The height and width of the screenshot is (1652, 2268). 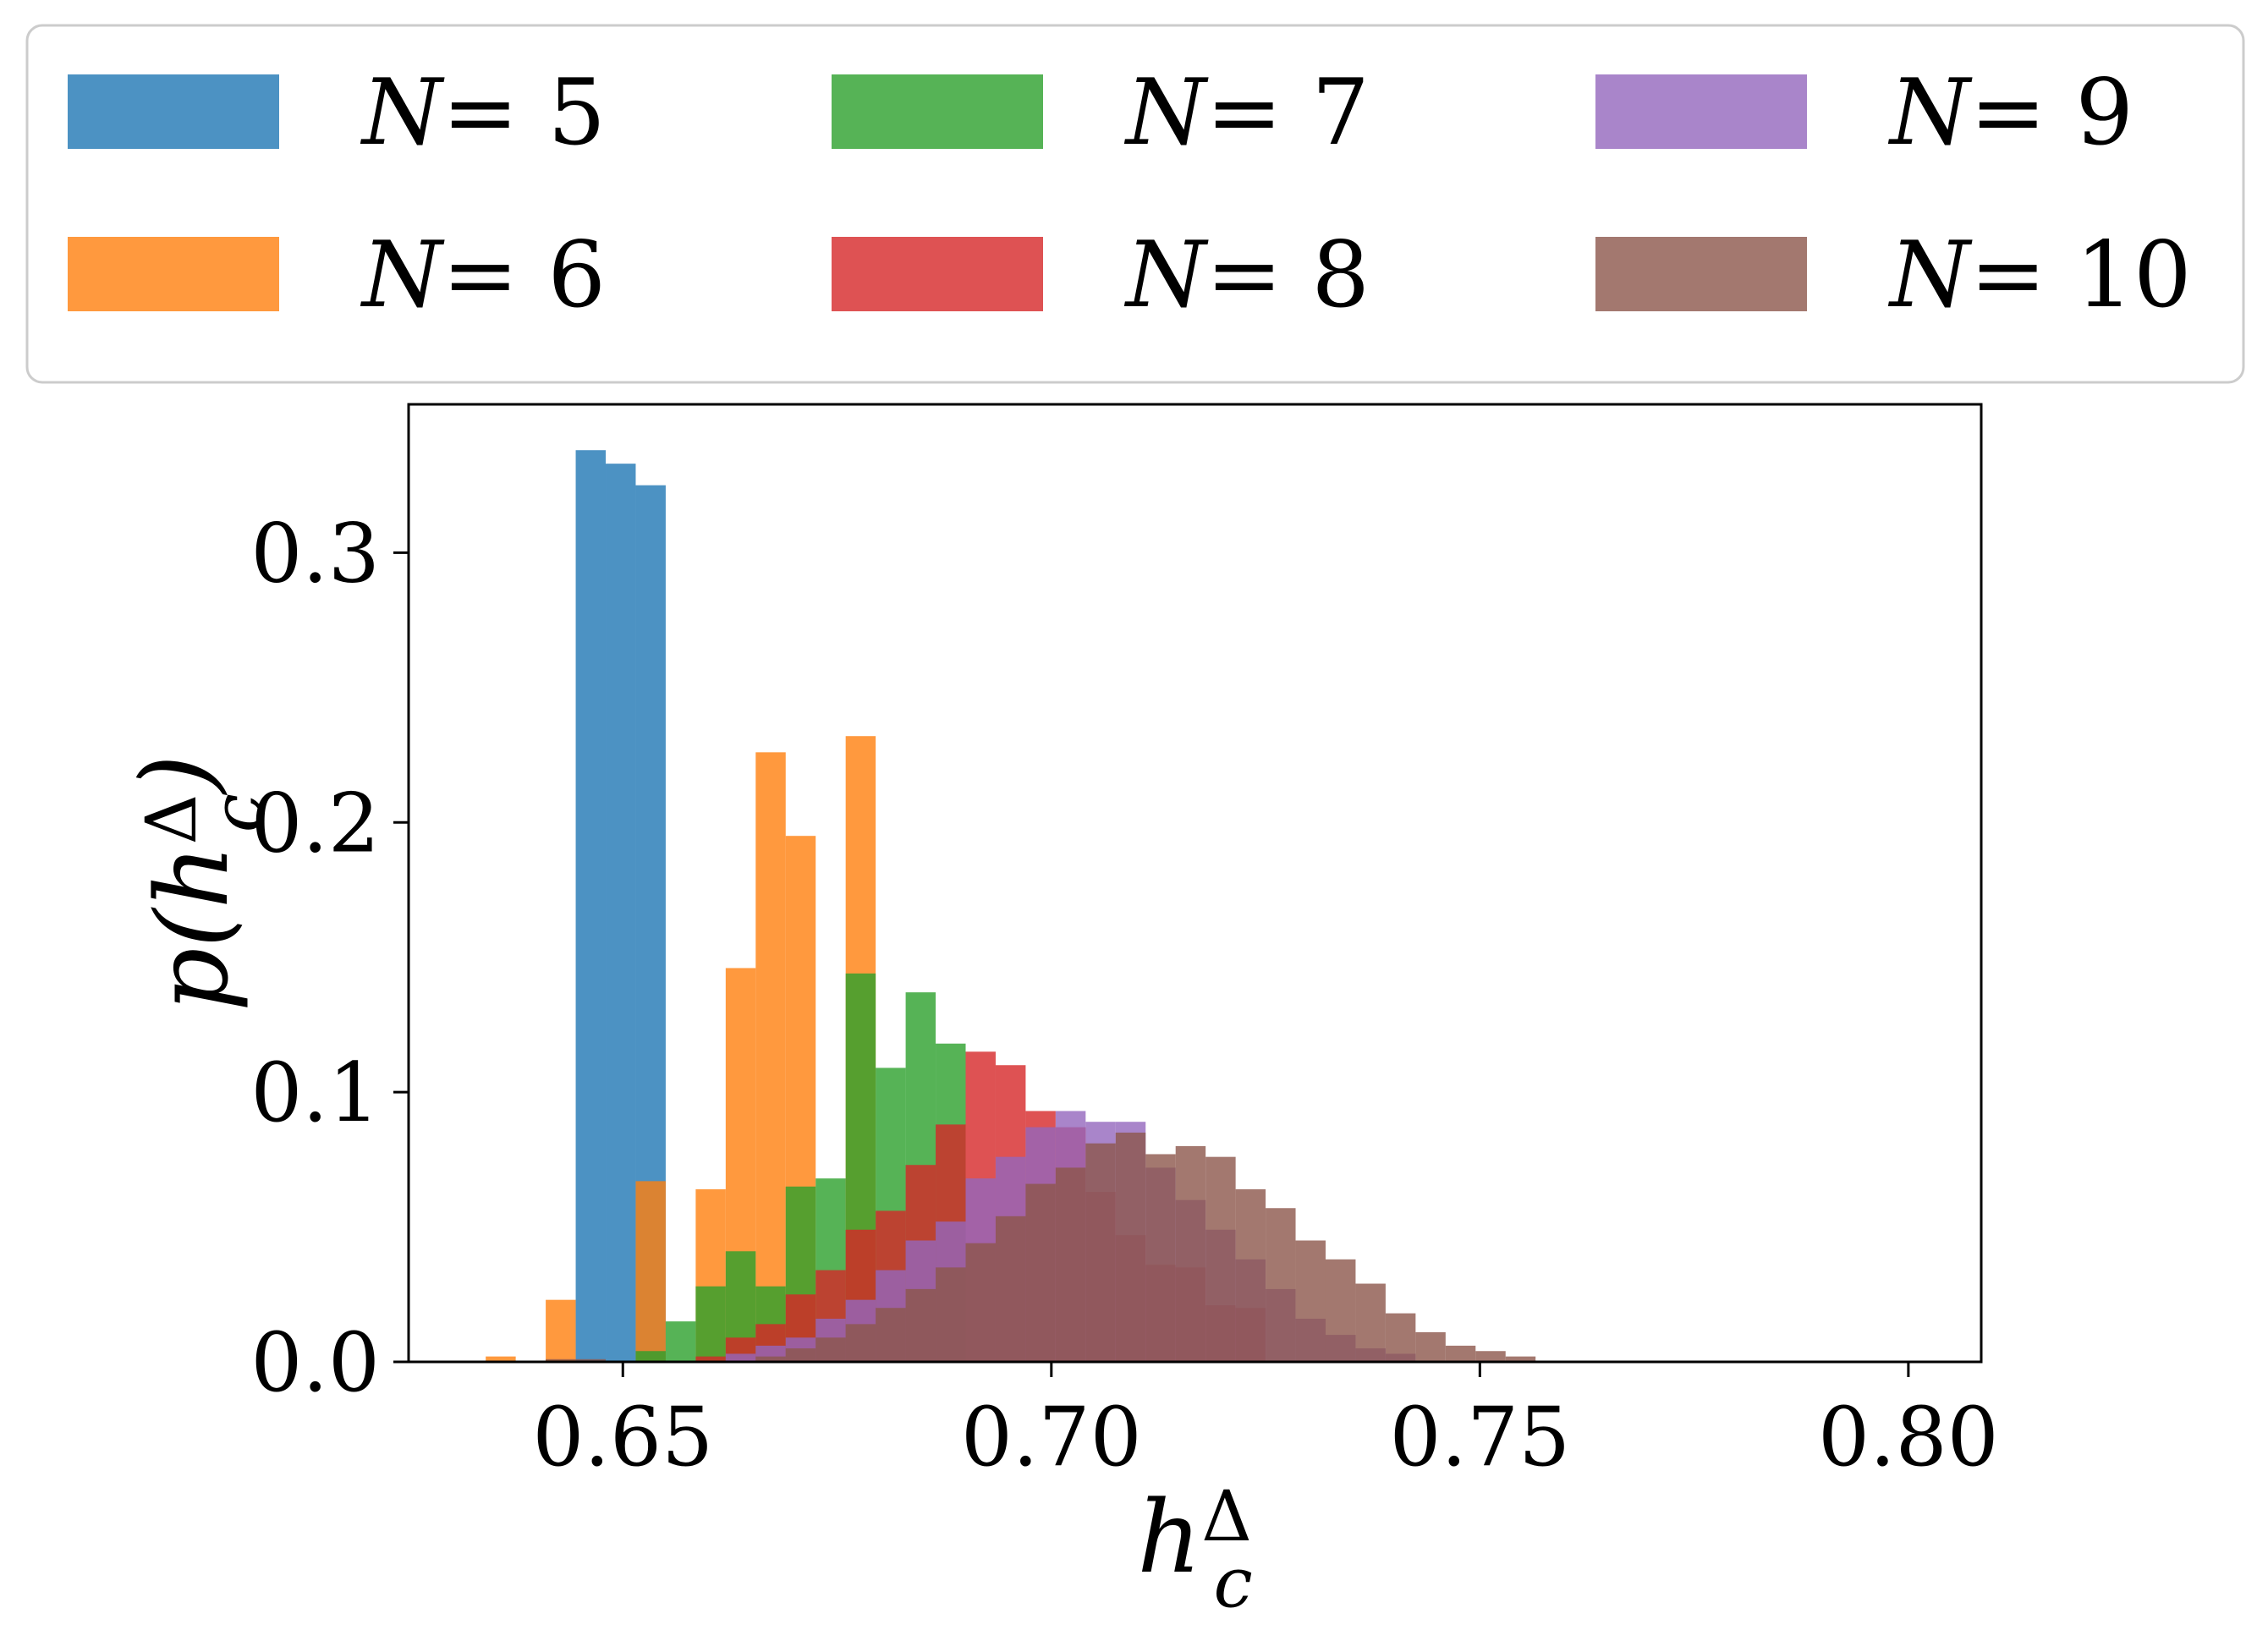 What do you see at coordinates (1051, 1437) in the screenshot?
I see `x-tick-label: 0.70` at bounding box center [1051, 1437].